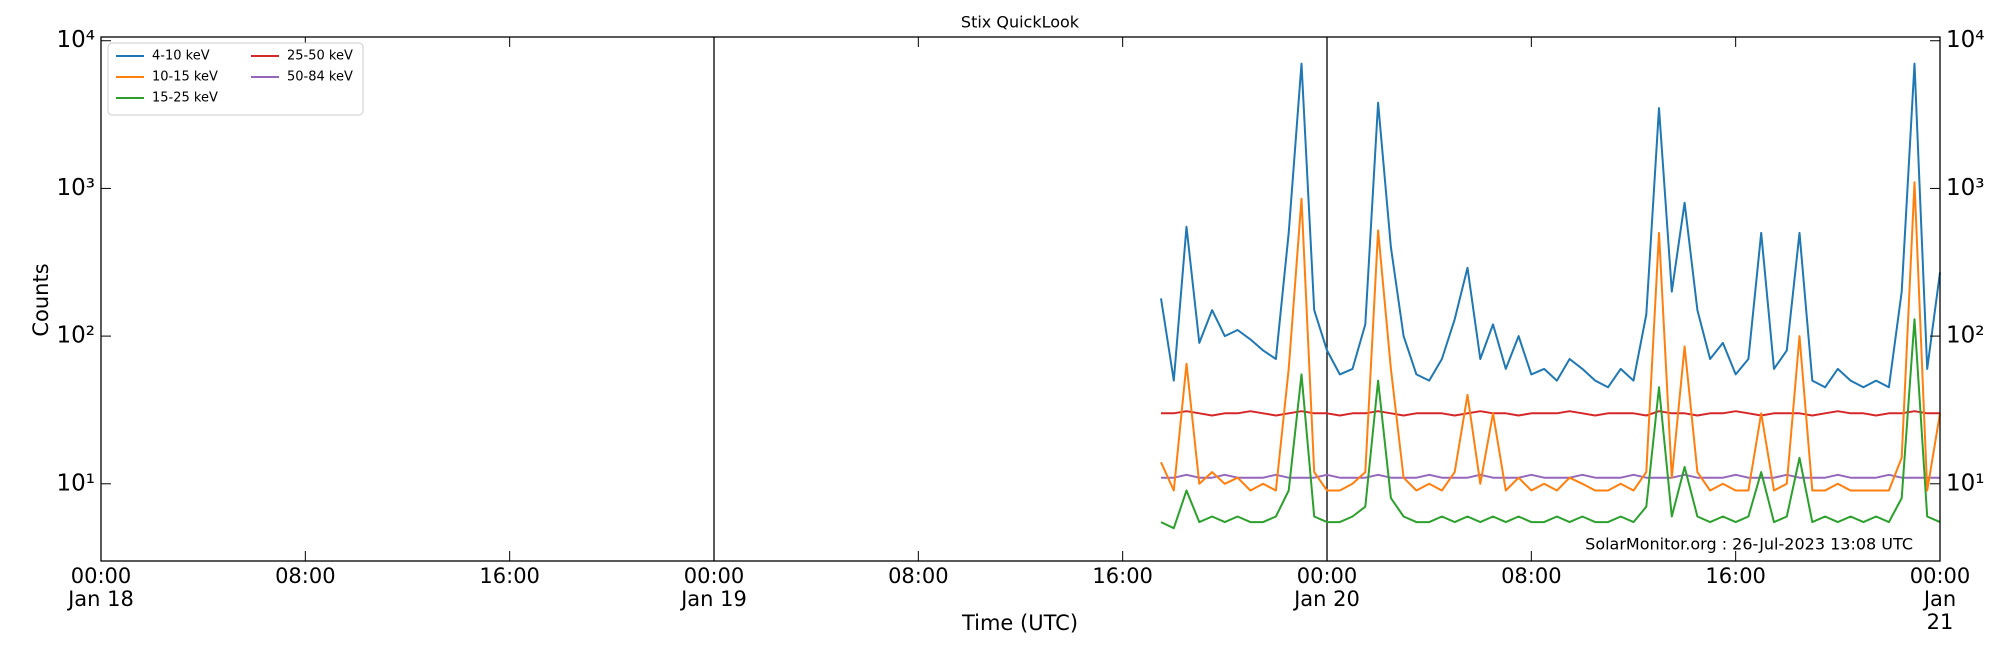 The width and height of the screenshot is (2000, 650). I want to click on legend-label: 10-15 keV, so click(185, 77).